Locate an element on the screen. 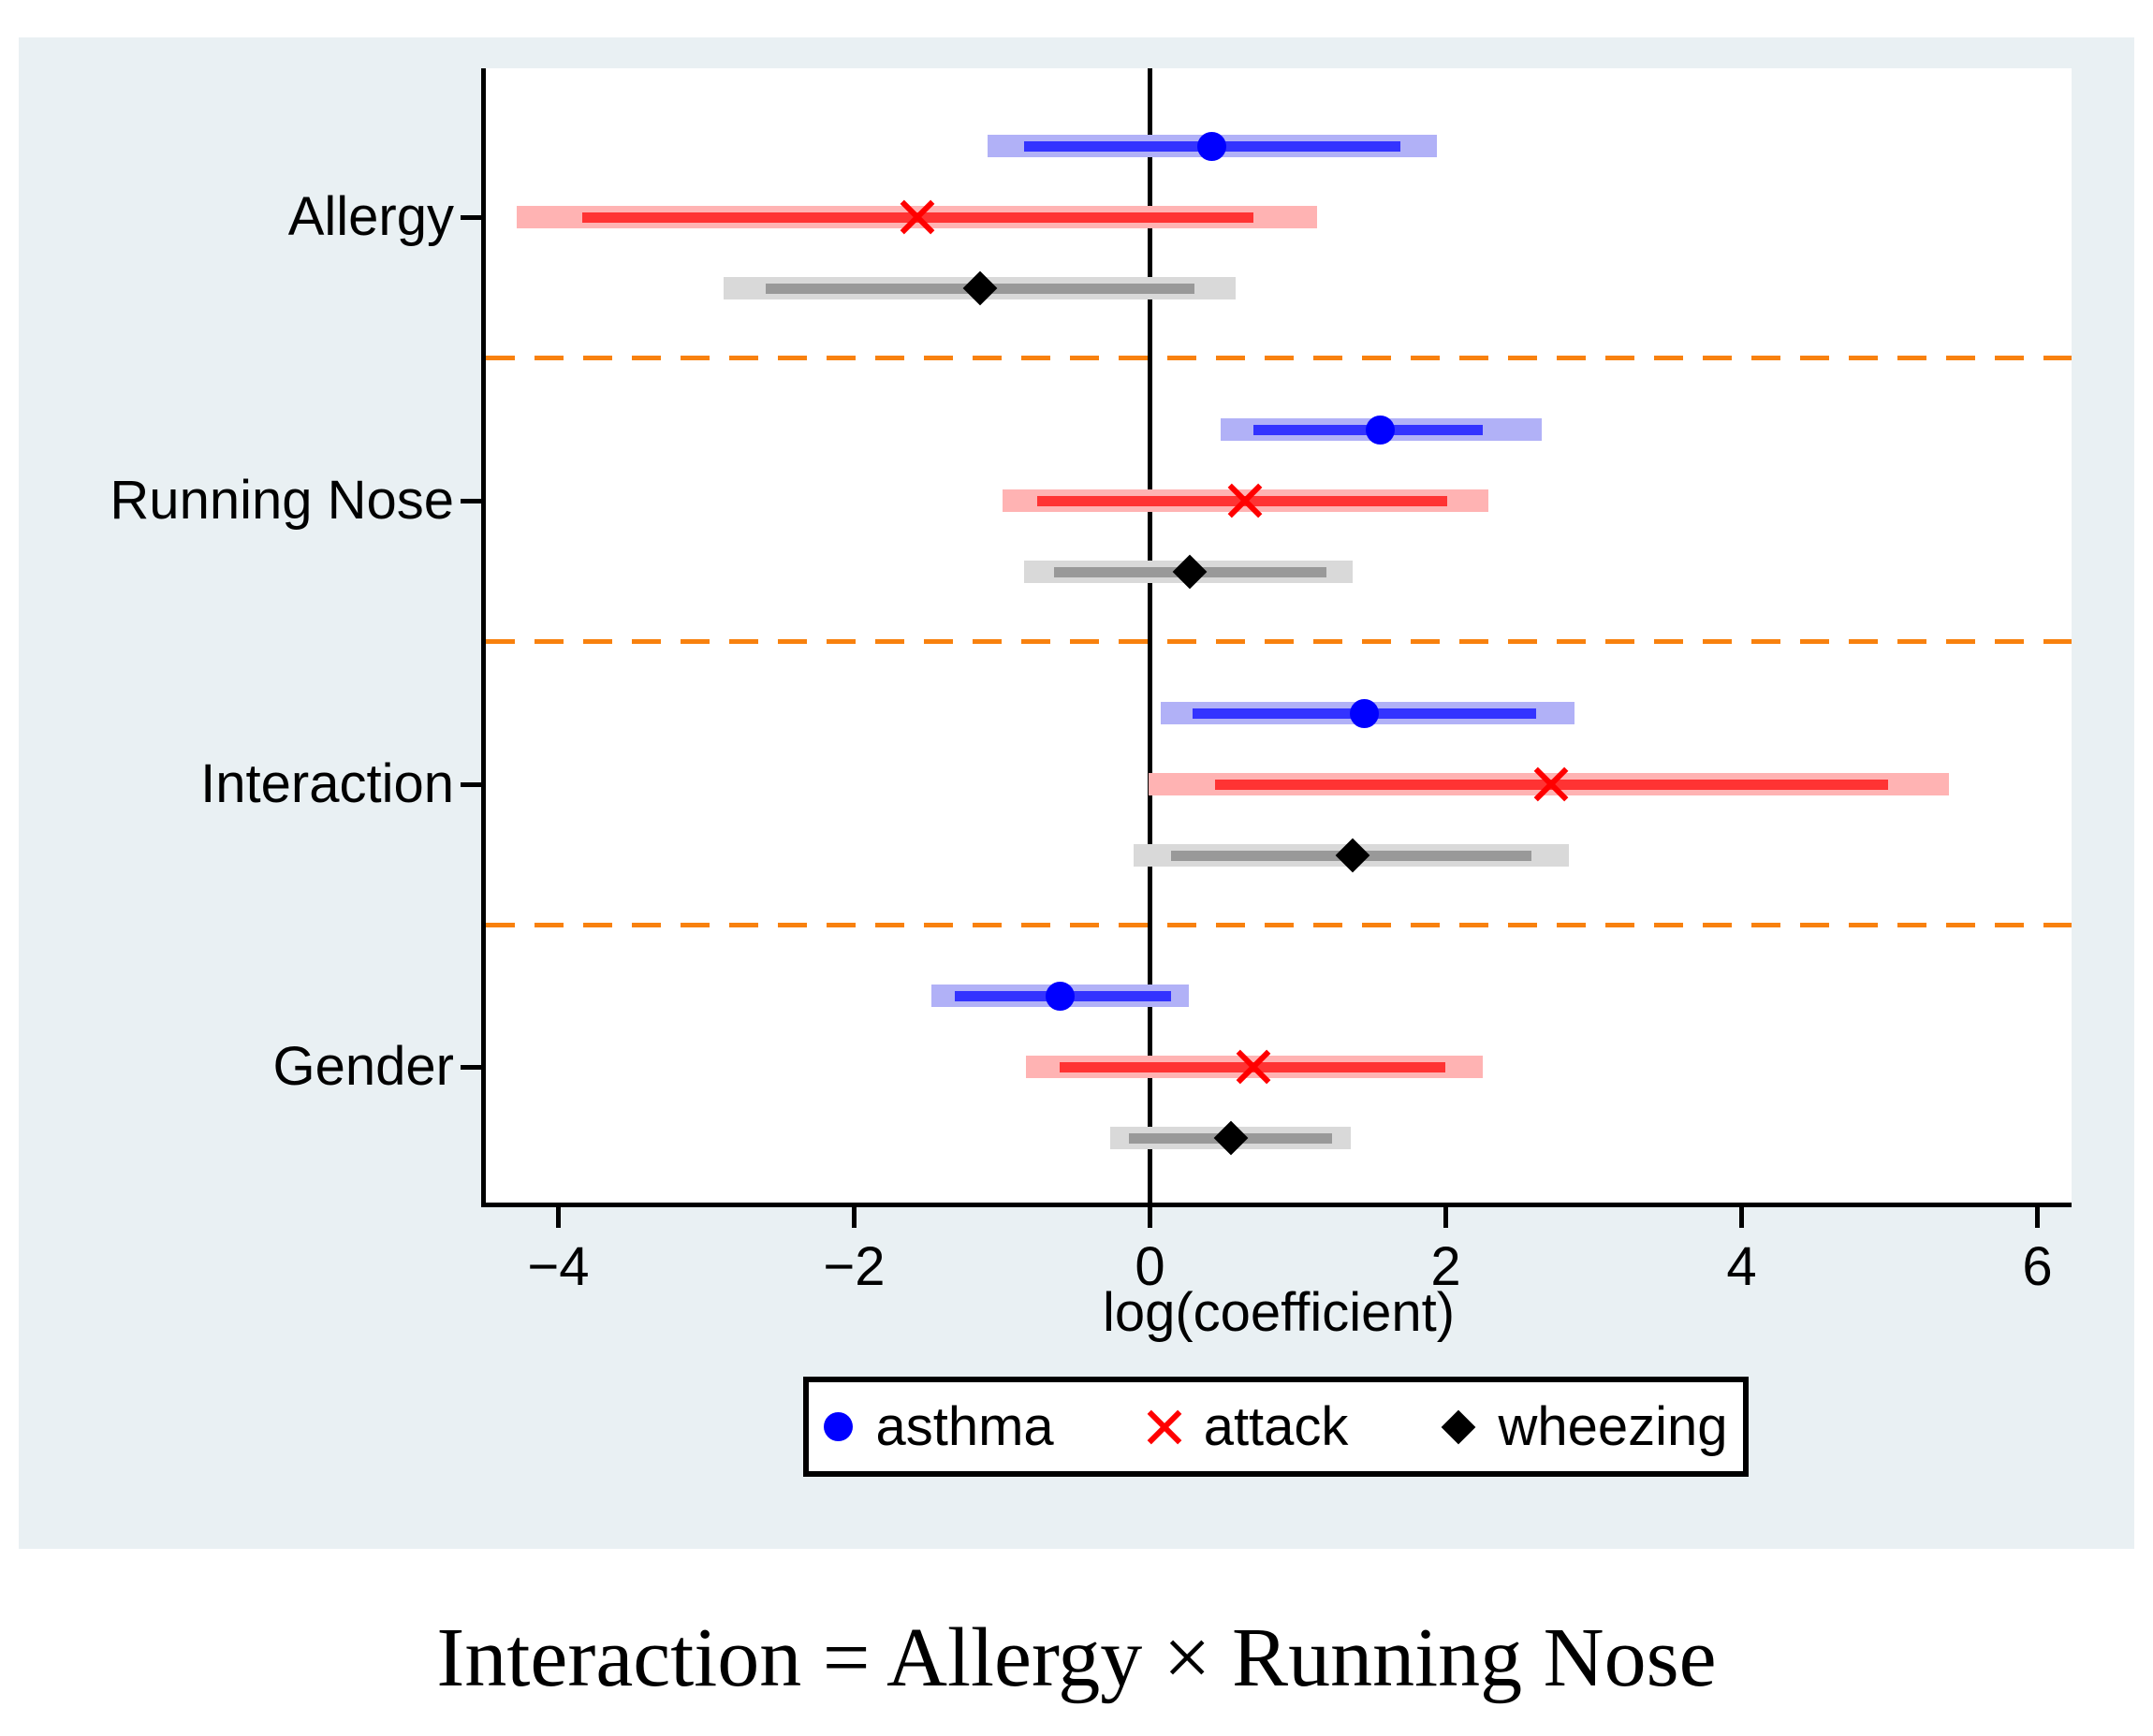  point-marker-asthma-gender is located at coordinates (1060, 996).